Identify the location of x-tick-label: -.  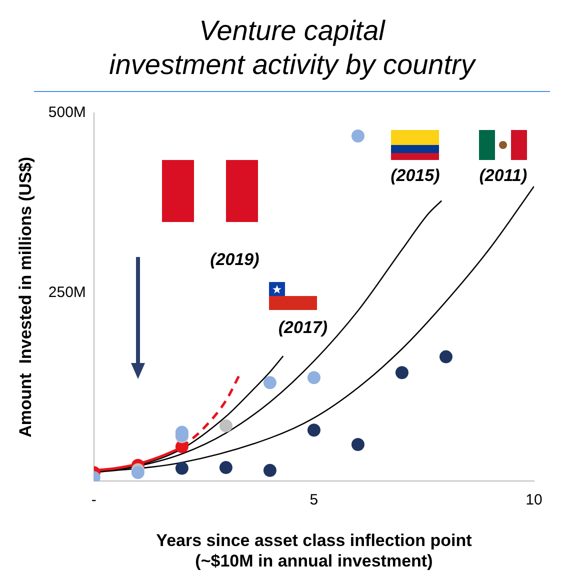
(93, 499).